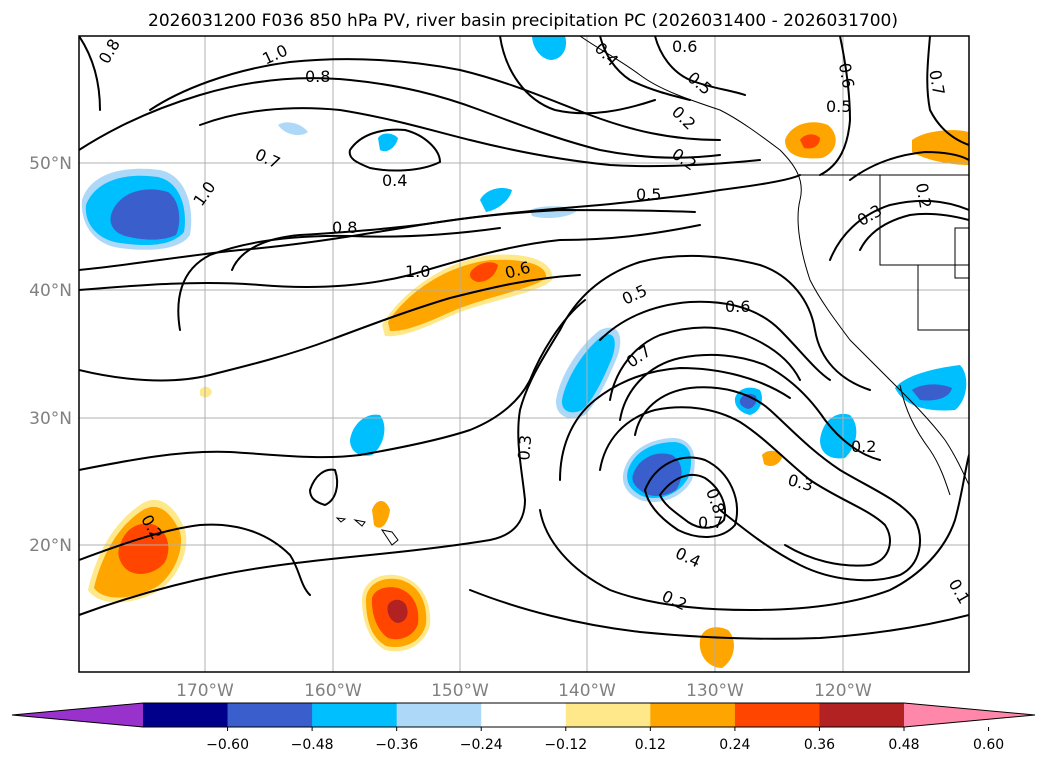  Describe the element at coordinates (50, 291) in the screenshot. I see `lat-label: 40°N` at that location.